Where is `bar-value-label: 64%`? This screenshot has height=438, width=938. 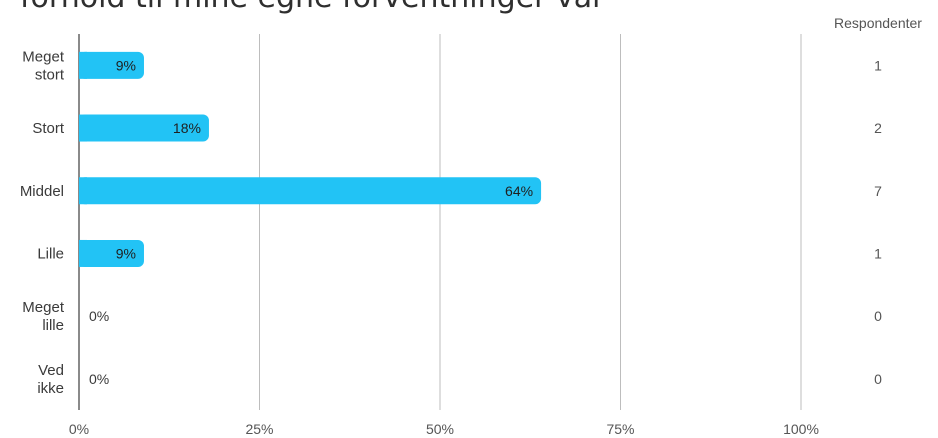 bar-value-label: 64% is located at coordinates (519, 191).